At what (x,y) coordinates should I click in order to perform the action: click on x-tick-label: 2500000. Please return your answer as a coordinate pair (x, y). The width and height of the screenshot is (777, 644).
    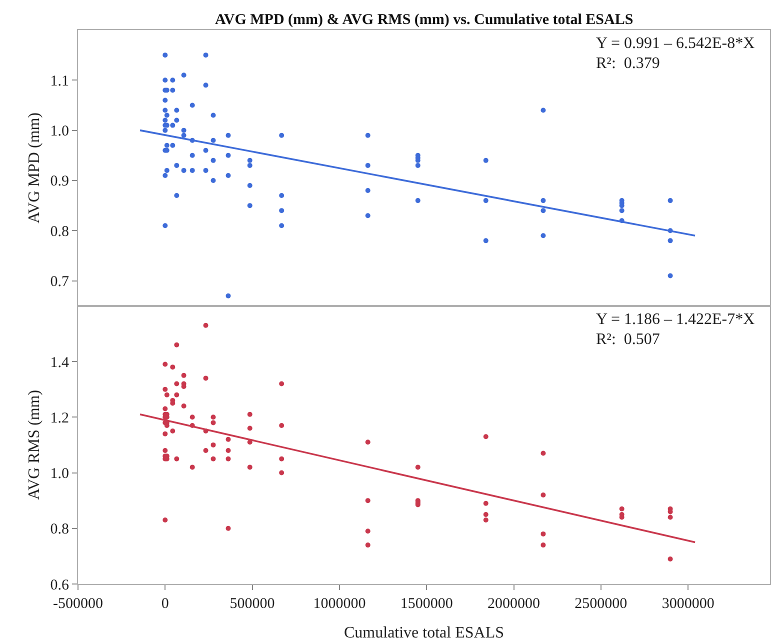
    Looking at the image, I should click on (601, 604).